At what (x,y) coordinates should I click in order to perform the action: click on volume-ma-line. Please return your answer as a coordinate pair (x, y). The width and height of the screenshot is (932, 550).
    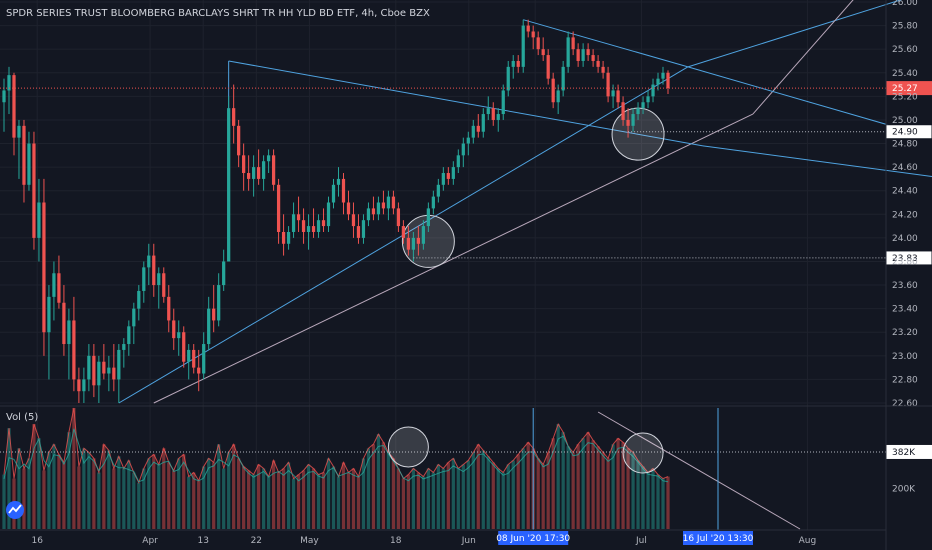
    Looking at the image, I should click on (336, 455).